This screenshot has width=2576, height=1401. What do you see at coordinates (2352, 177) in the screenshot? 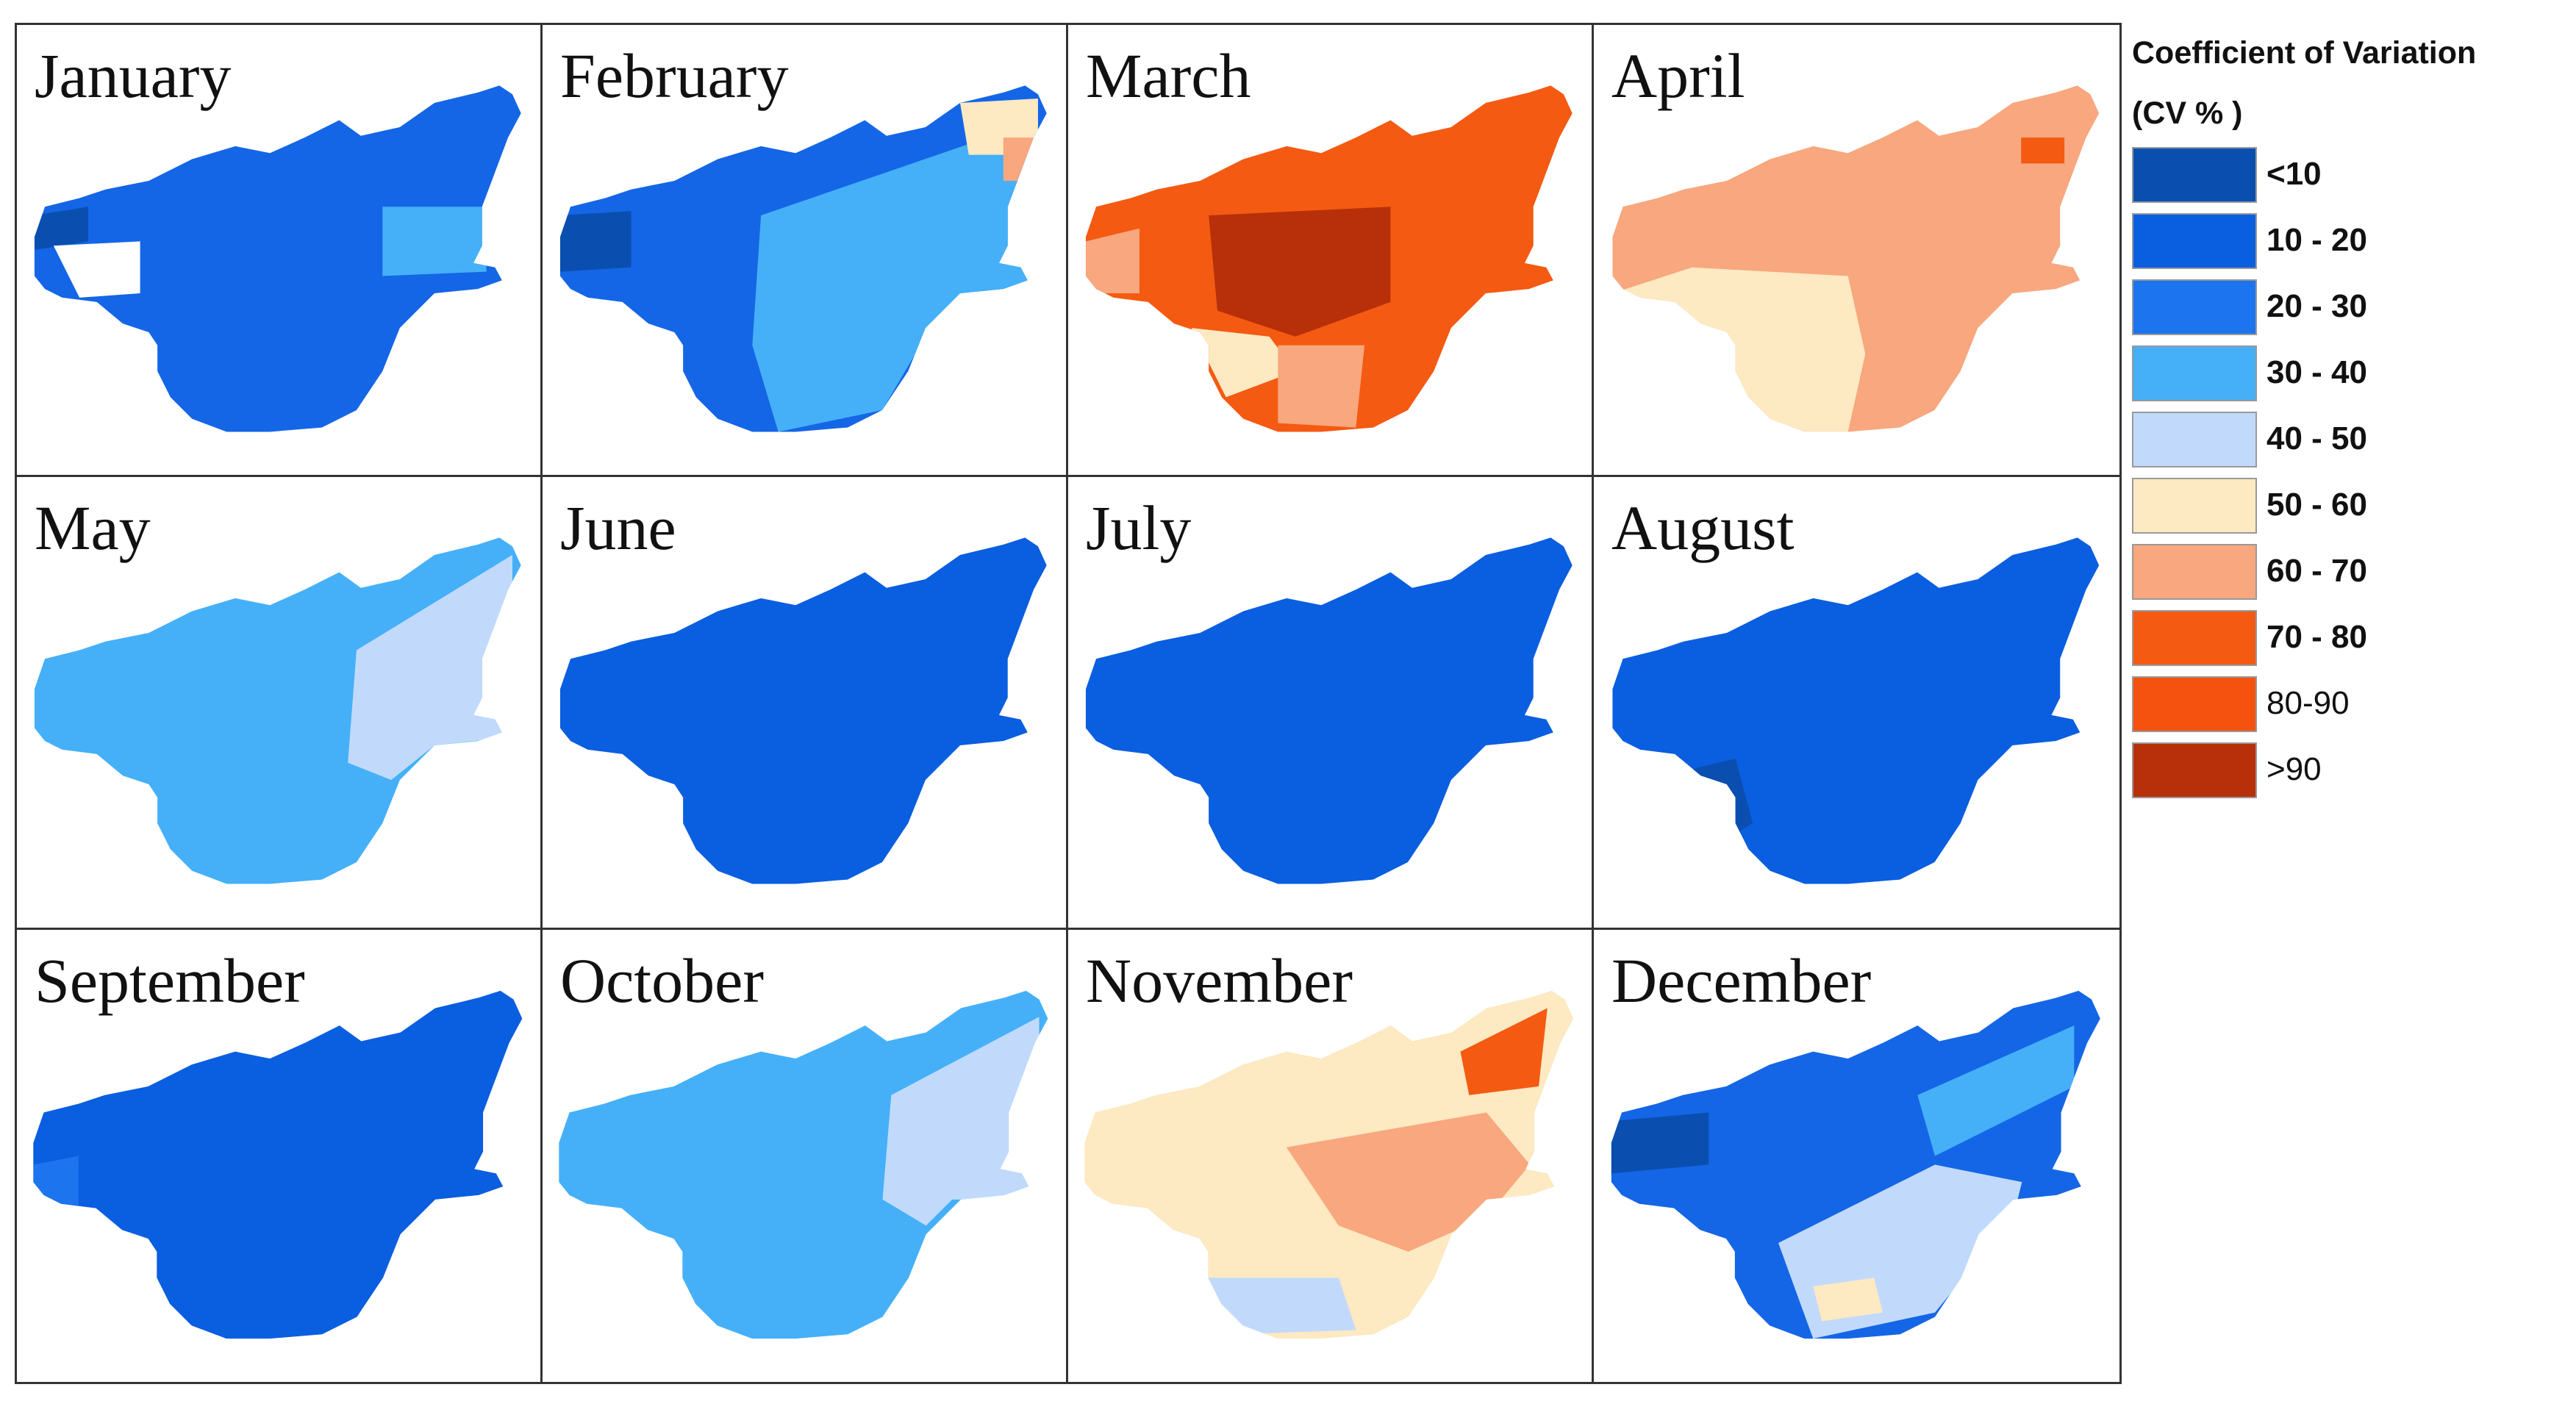
I see `legend-item: <10` at bounding box center [2352, 177].